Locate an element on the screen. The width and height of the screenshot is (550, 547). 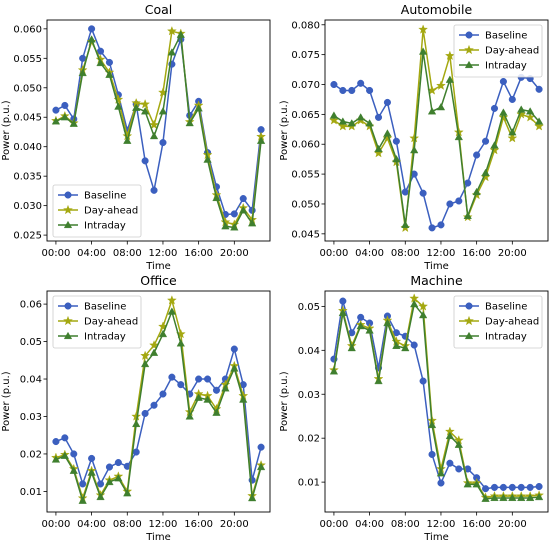
legend-label: Baseline is located at coordinates (506, 36).